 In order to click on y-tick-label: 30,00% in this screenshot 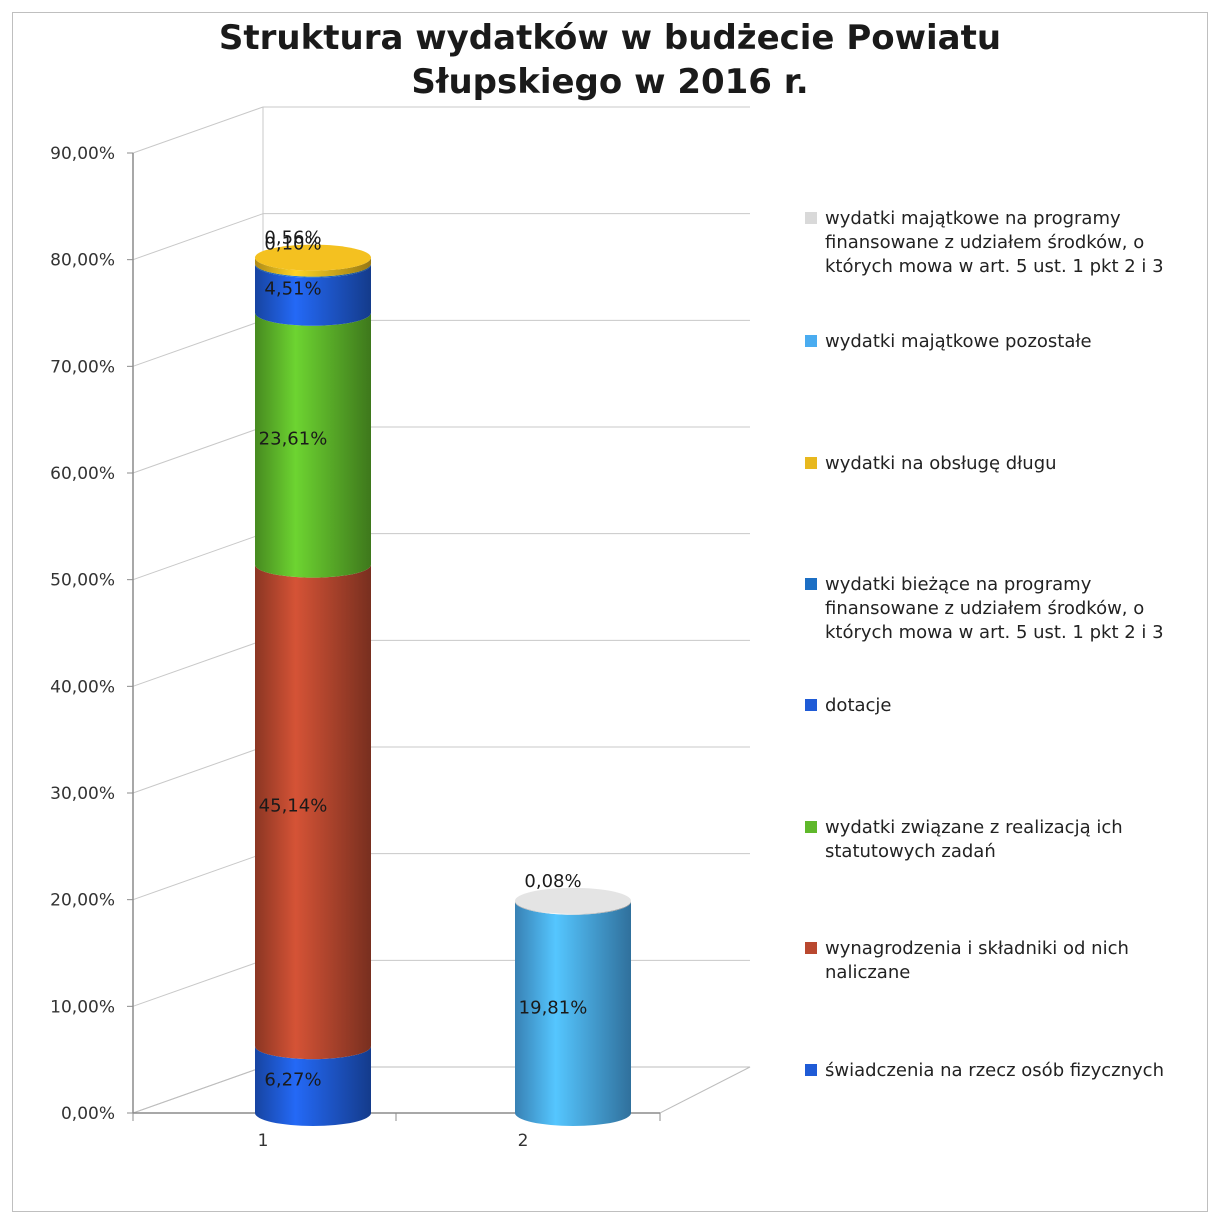, I will do `click(82, 794)`.